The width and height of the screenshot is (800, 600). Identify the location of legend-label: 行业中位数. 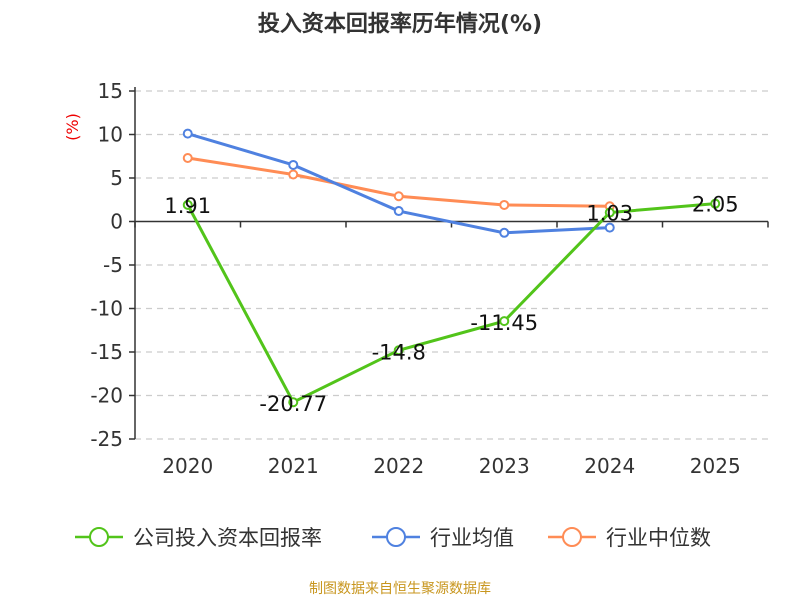
(658, 538).